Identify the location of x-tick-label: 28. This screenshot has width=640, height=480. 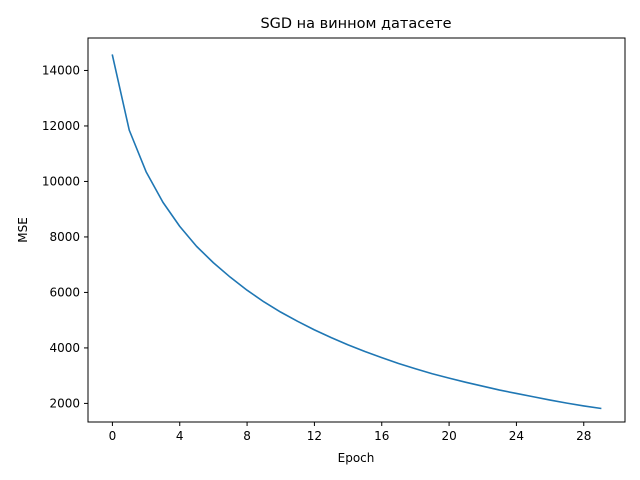
(583, 436).